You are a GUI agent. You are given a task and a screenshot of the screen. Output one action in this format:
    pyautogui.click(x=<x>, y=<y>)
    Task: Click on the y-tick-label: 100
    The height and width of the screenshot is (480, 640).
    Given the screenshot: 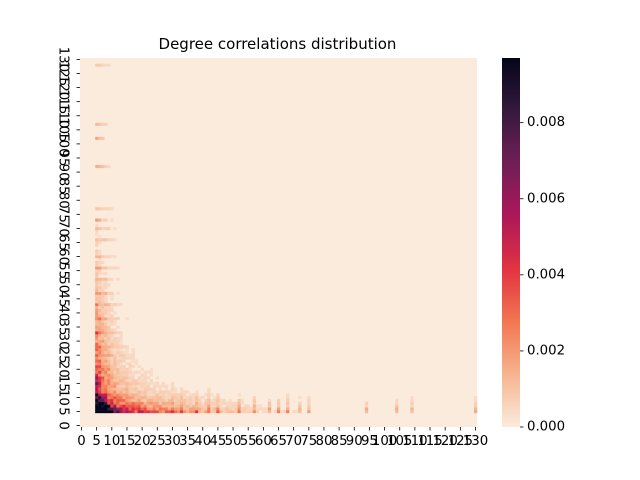 What is the action you would take?
    pyautogui.click(x=63, y=143)
    